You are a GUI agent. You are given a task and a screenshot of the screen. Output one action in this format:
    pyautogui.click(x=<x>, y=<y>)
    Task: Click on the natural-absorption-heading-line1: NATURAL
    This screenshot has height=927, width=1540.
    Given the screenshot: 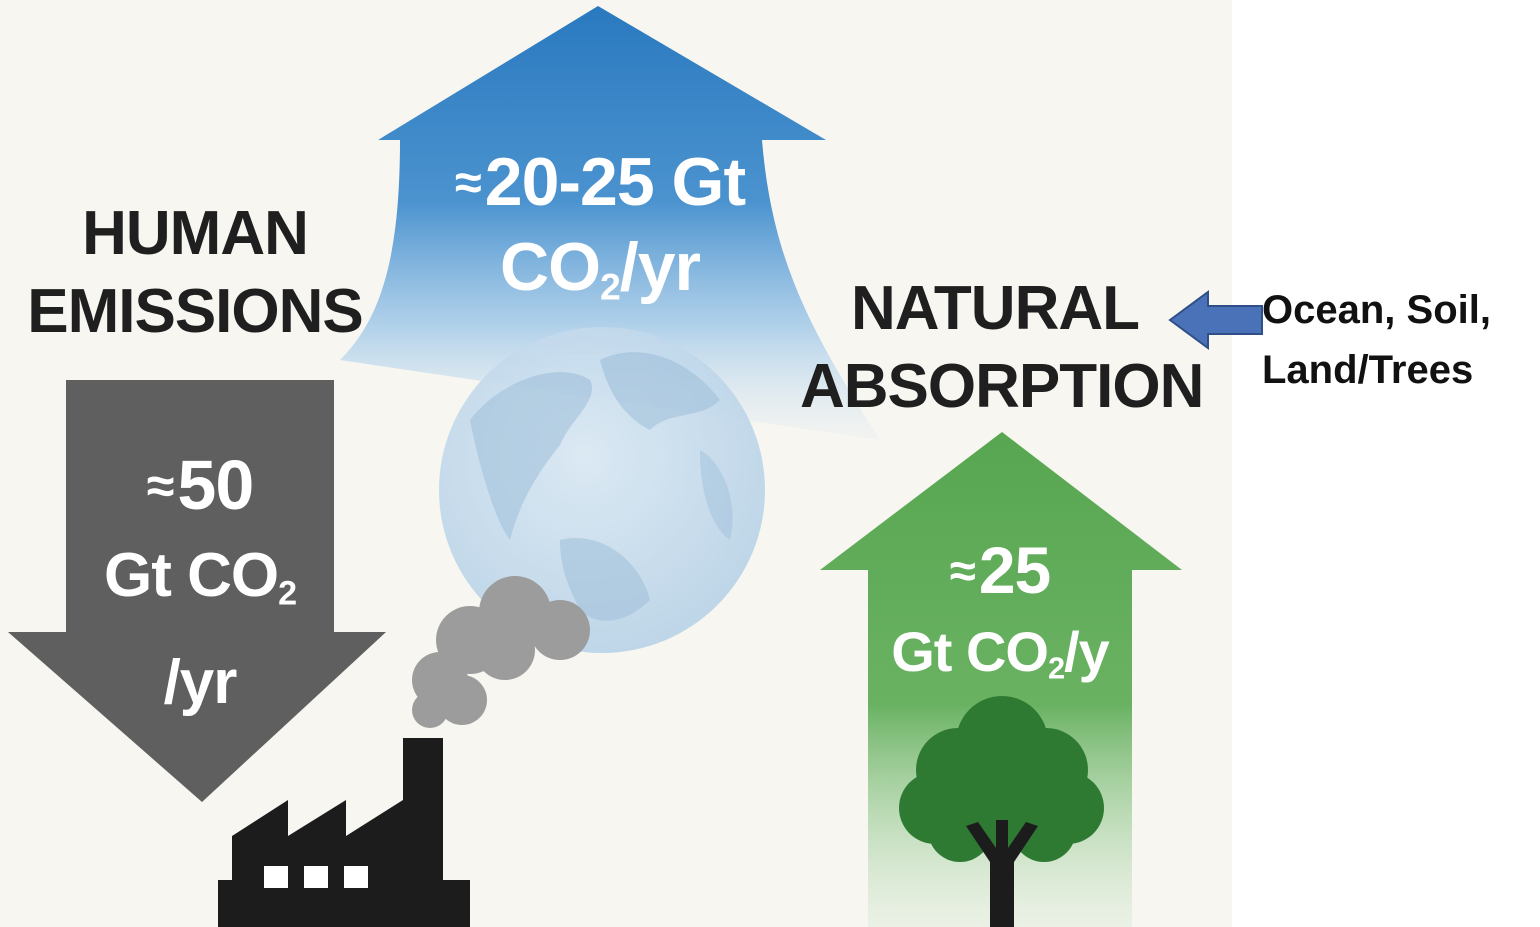 What is the action you would take?
    pyautogui.click(x=995, y=308)
    